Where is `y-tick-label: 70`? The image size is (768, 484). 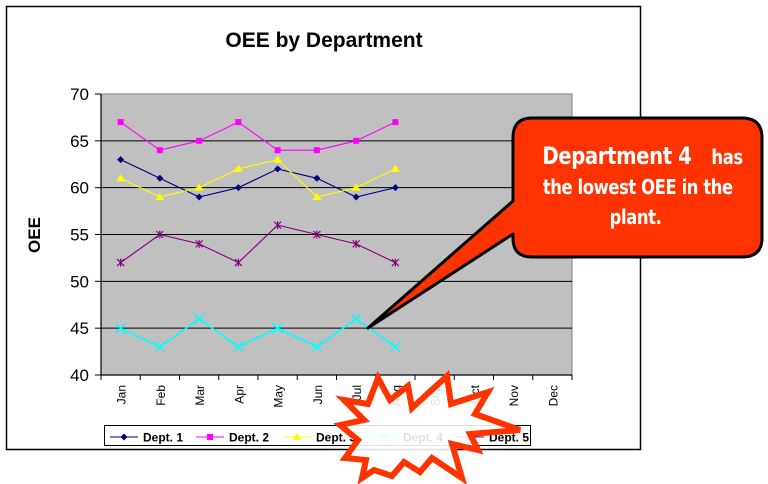
y-tick-label: 70 is located at coordinates (79, 94).